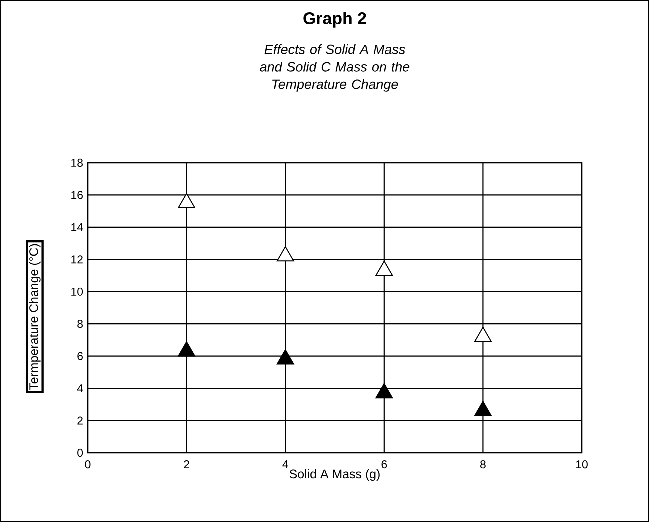 The image size is (650, 523). Describe the element at coordinates (80, 388) in the screenshot. I see `y-tick-label: 4` at that location.